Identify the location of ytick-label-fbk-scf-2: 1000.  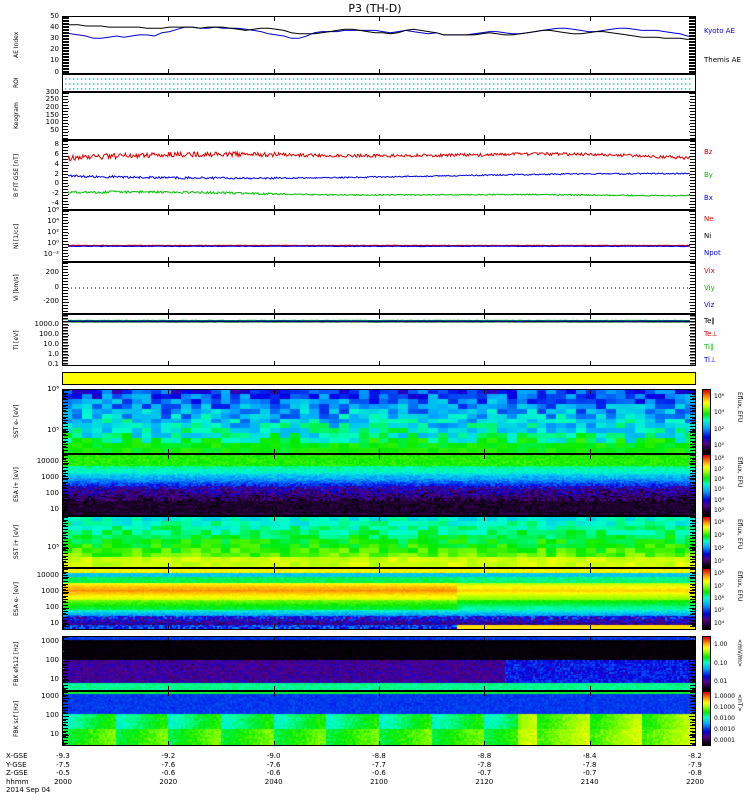
(50, 696).